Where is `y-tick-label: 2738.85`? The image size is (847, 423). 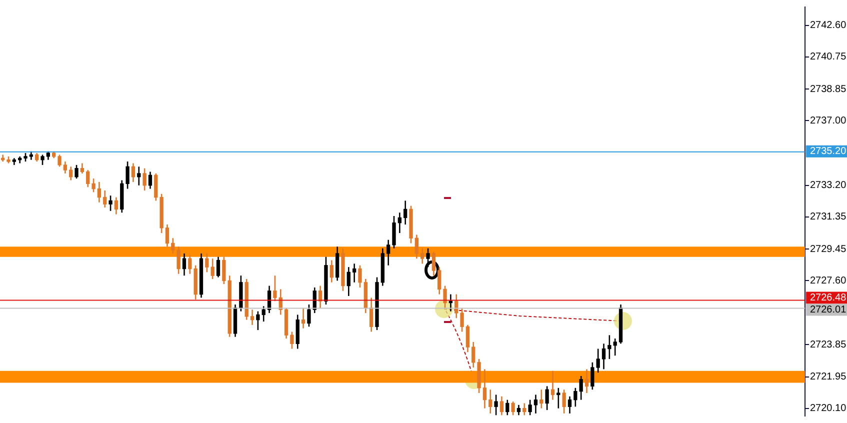 y-tick-label: 2738.85 is located at coordinates (828, 89).